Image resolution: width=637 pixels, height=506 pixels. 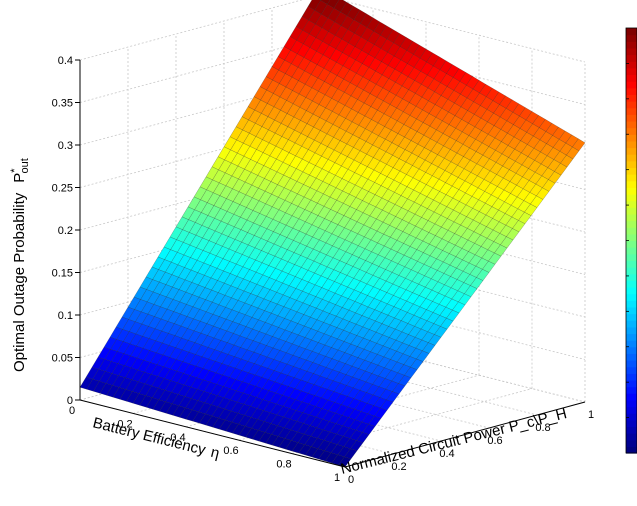 What do you see at coordinates (542, 428) in the screenshot?
I see `y-tick-label: 0.8` at bounding box center [542, 428].